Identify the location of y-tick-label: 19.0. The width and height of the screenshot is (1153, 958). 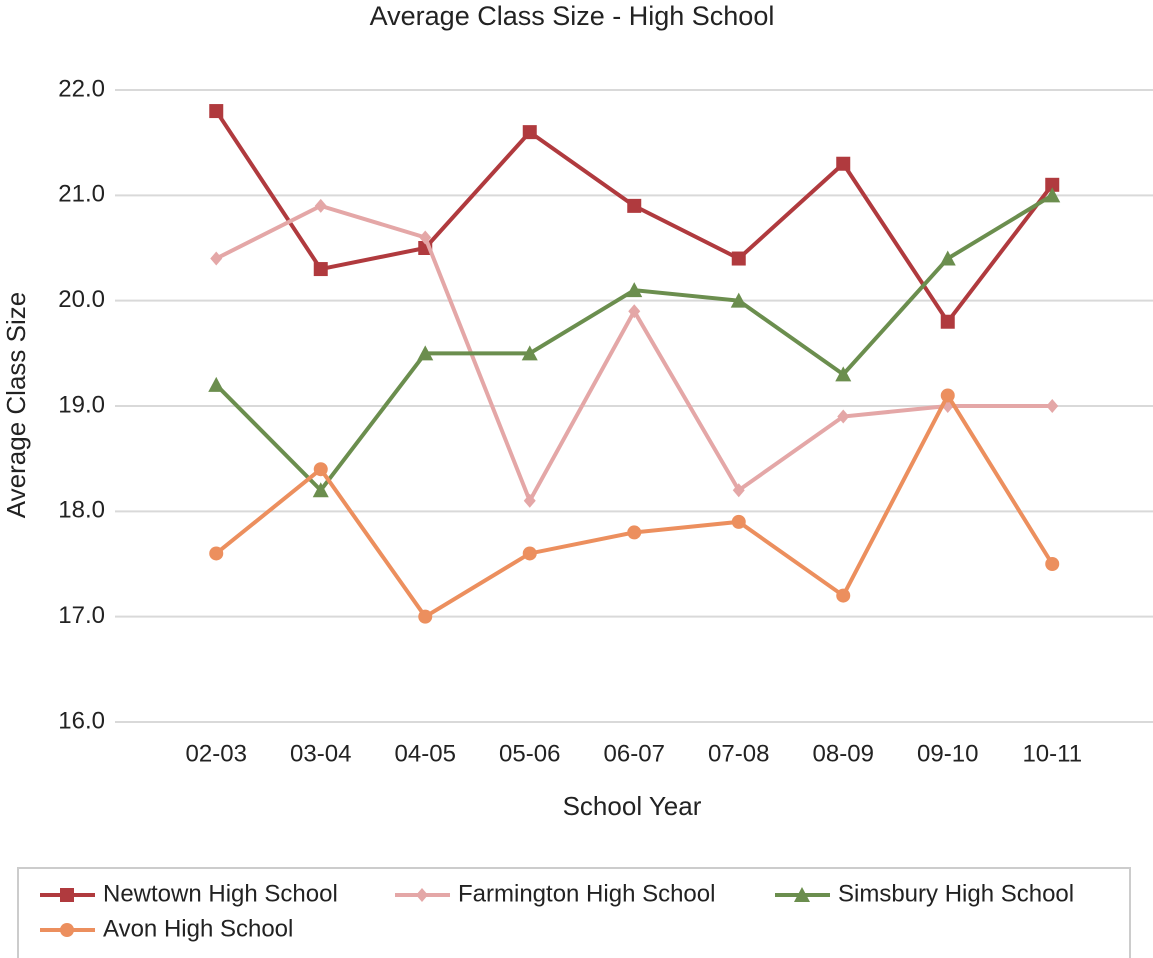
(81, 404).